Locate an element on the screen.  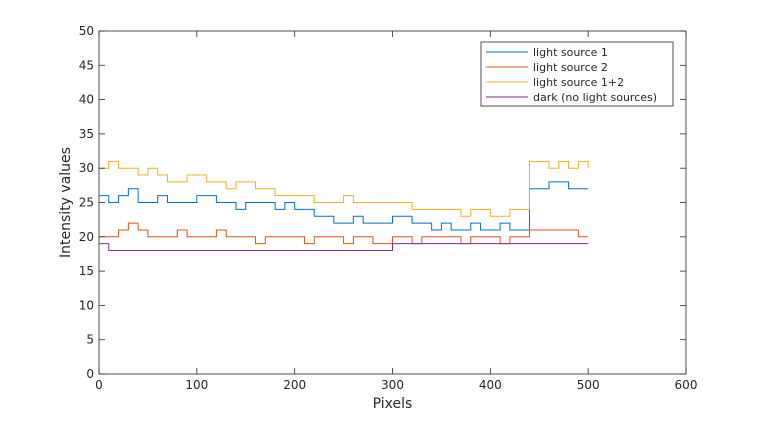
legend-box is located at coordinates (577, 74).